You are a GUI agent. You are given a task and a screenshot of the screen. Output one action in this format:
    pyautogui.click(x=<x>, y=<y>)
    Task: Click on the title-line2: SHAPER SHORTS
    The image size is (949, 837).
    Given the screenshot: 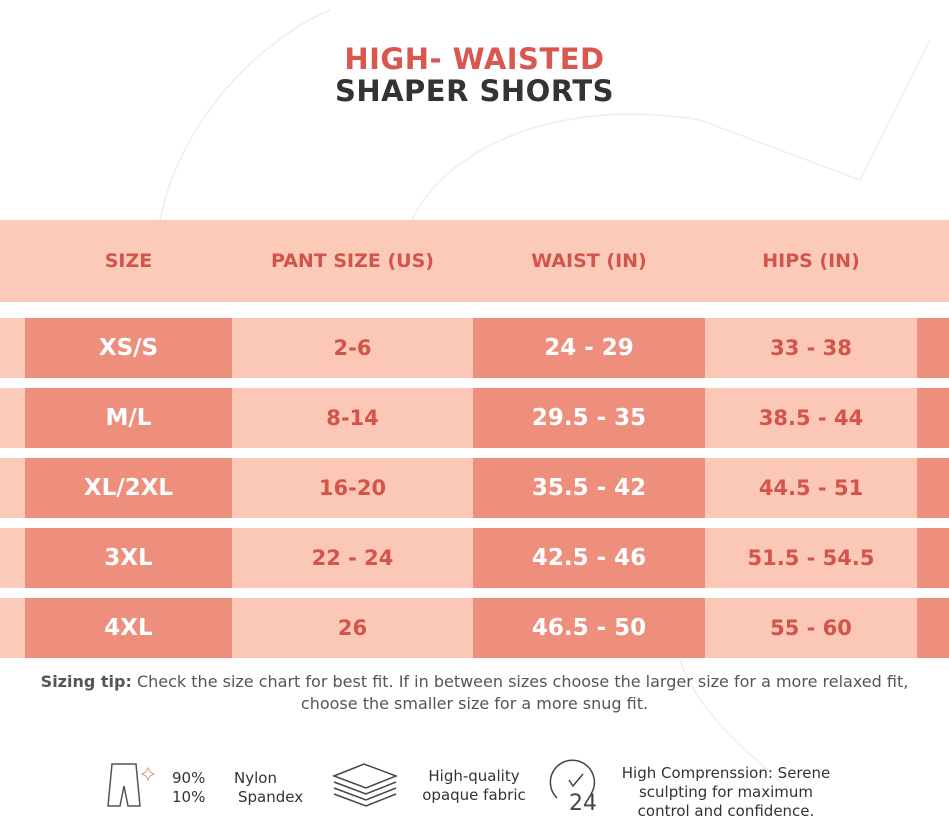 What is the action you would take?
    pyautogui.click(x=474, y=91)
    